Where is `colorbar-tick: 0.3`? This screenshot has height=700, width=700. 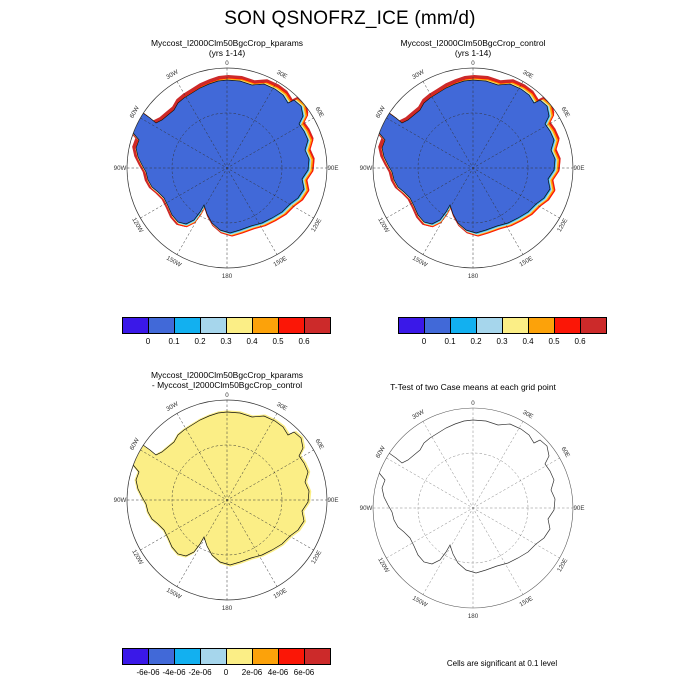
colorbar-tick: 0.3 is located at coordinates (502, 341).